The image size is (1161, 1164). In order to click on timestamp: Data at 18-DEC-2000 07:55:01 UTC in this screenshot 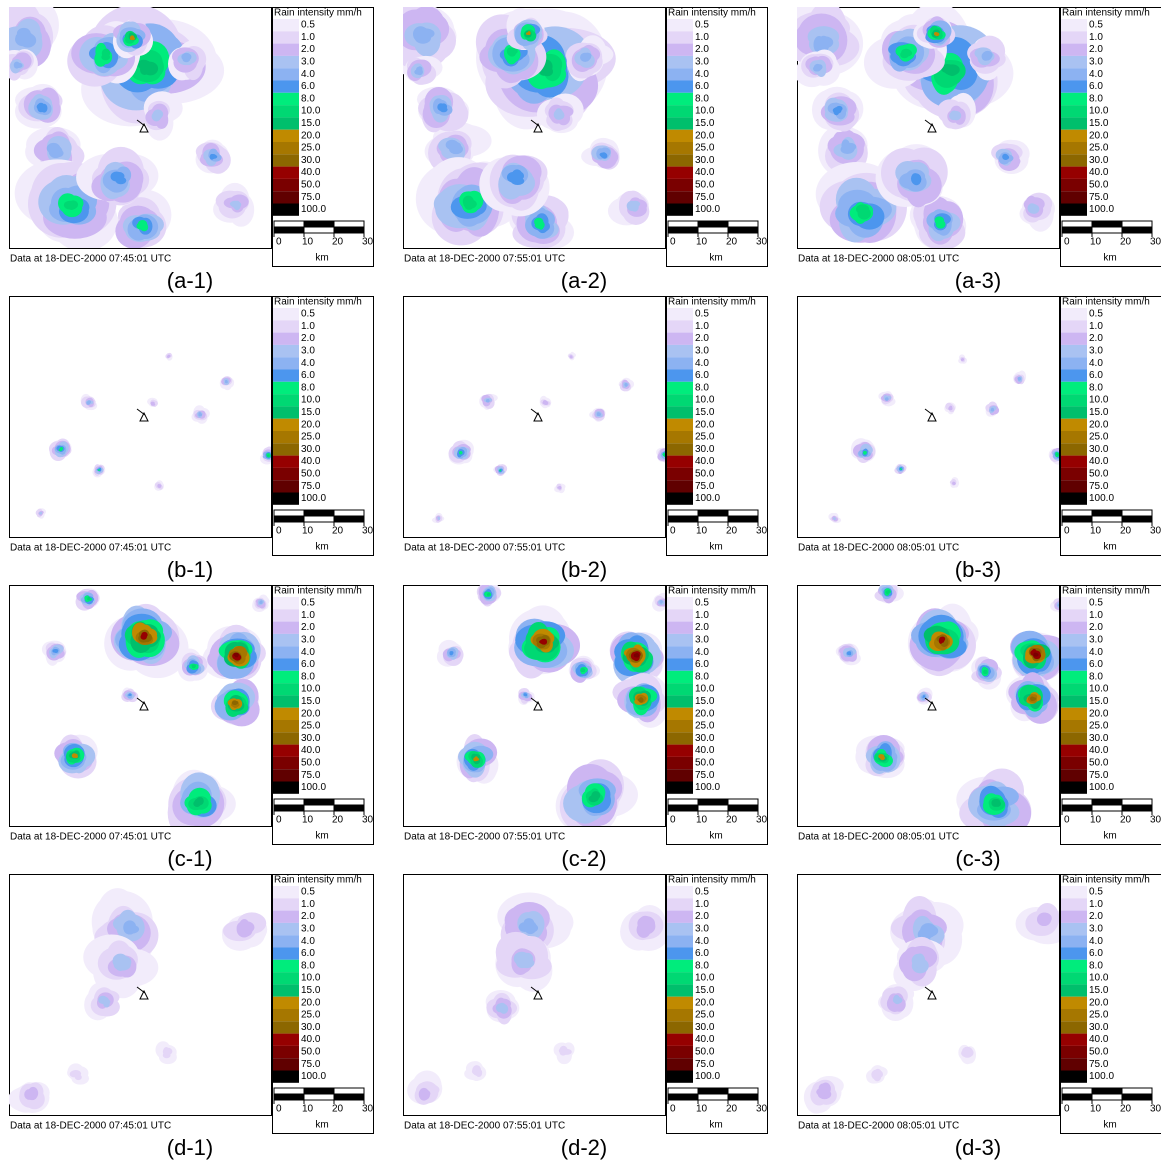, I will do `click(484, 1126)`.